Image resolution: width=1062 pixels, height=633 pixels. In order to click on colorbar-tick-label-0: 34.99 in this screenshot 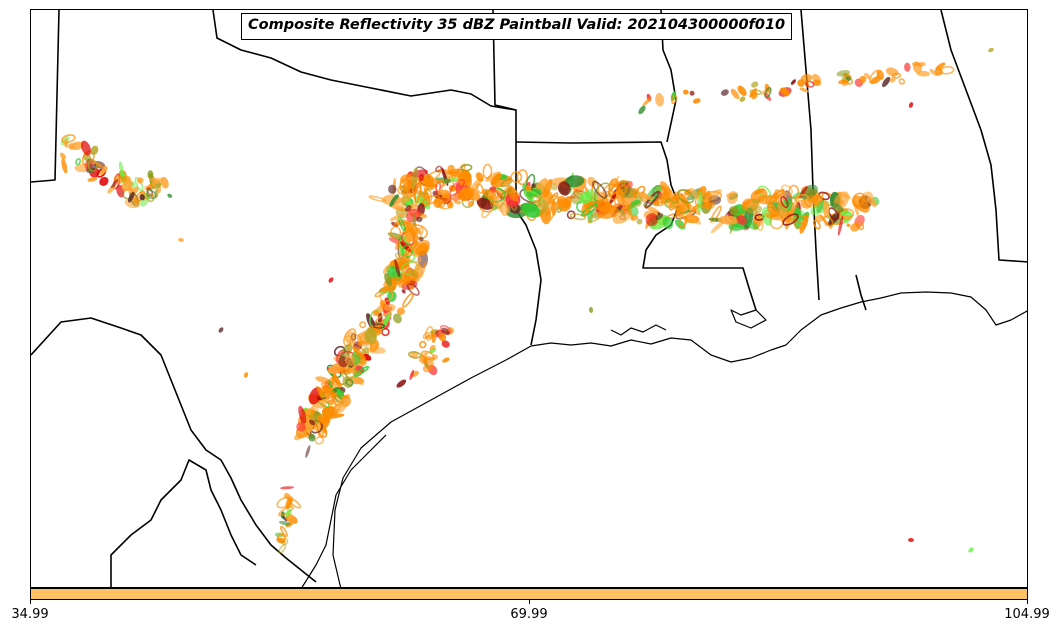, I will do `click(30, 614)`.